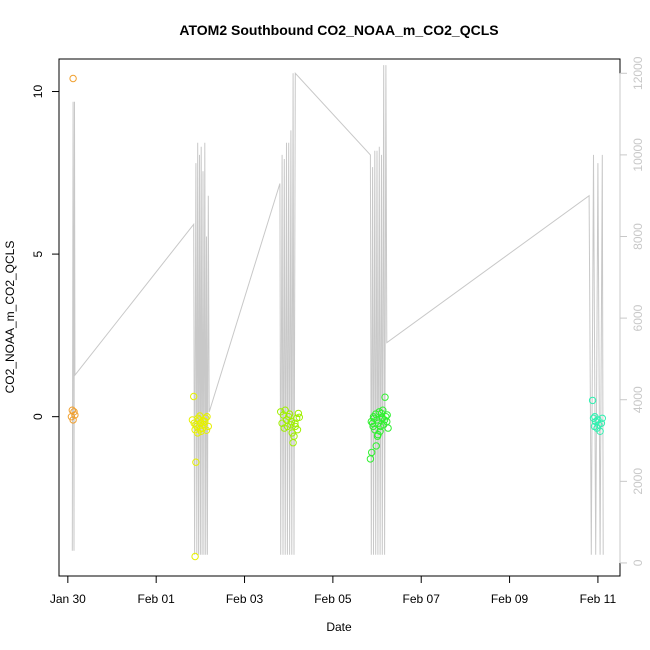 Image resolution: width=650 pixels, height=650 pixels. I want to click on x-tick-label: Feb 03, so click(245, 599).